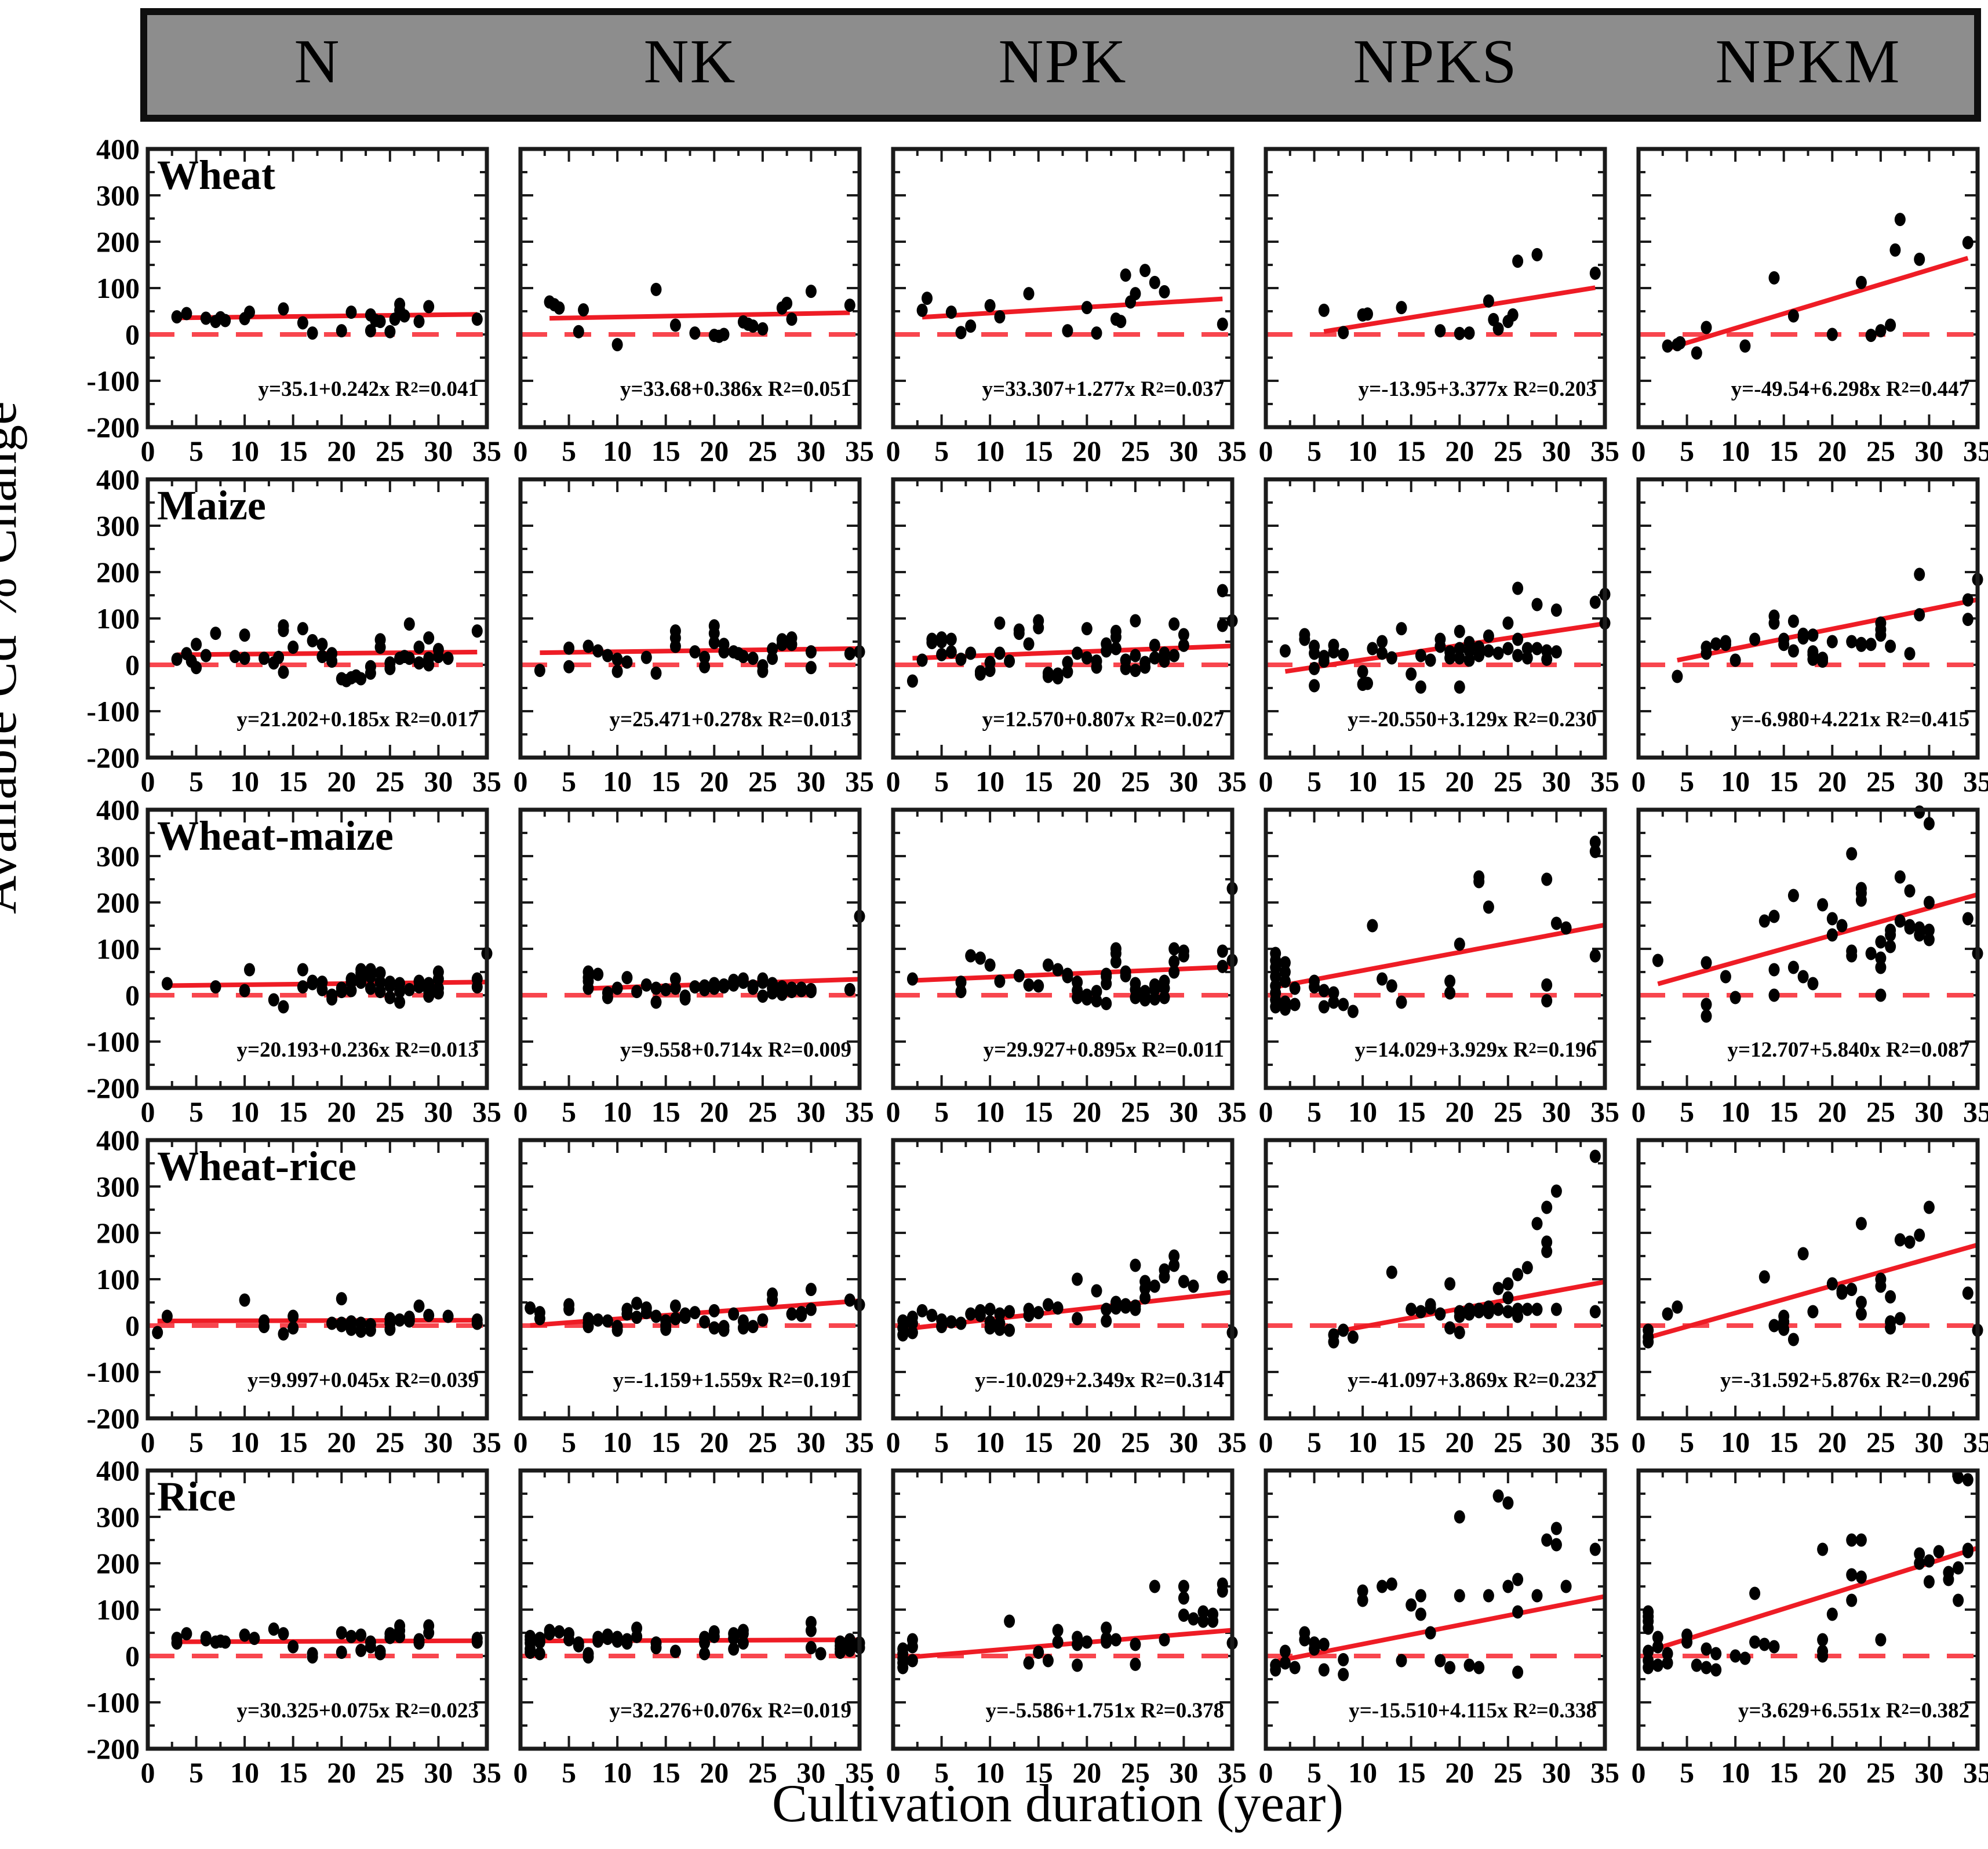 The image size is (1988, 1849). What do you see at coordinates (118, 480) in the screenshot?
I see `y-tick-label: 400` at bounding box center [118, 480].